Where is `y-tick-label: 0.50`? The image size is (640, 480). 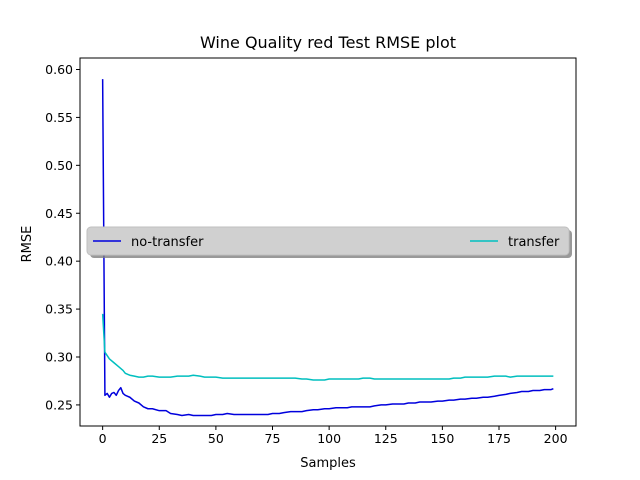 y-tick-label: 0.50 is located at coordinates (59, 165).